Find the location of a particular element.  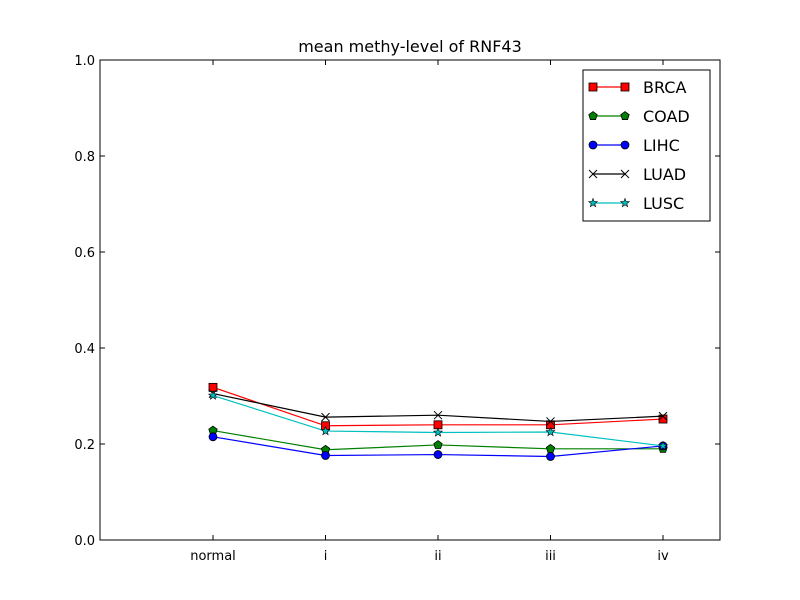

legend: BRCA COAD LIHC LUAD LUSC is located at coordinates (646, 145).